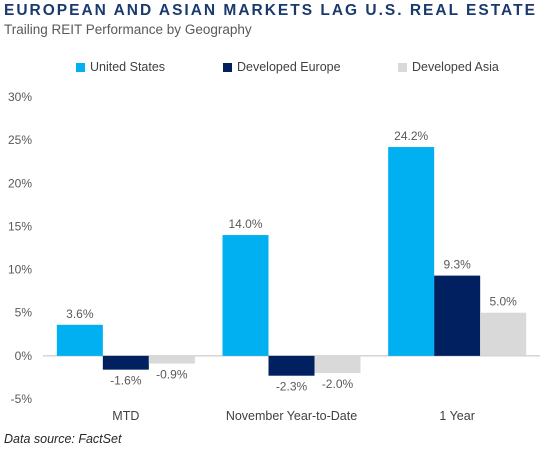  Describe the element at coordinates (456, 416) in the screenshot. I see `x-tick-label: 1 Year` at that location.